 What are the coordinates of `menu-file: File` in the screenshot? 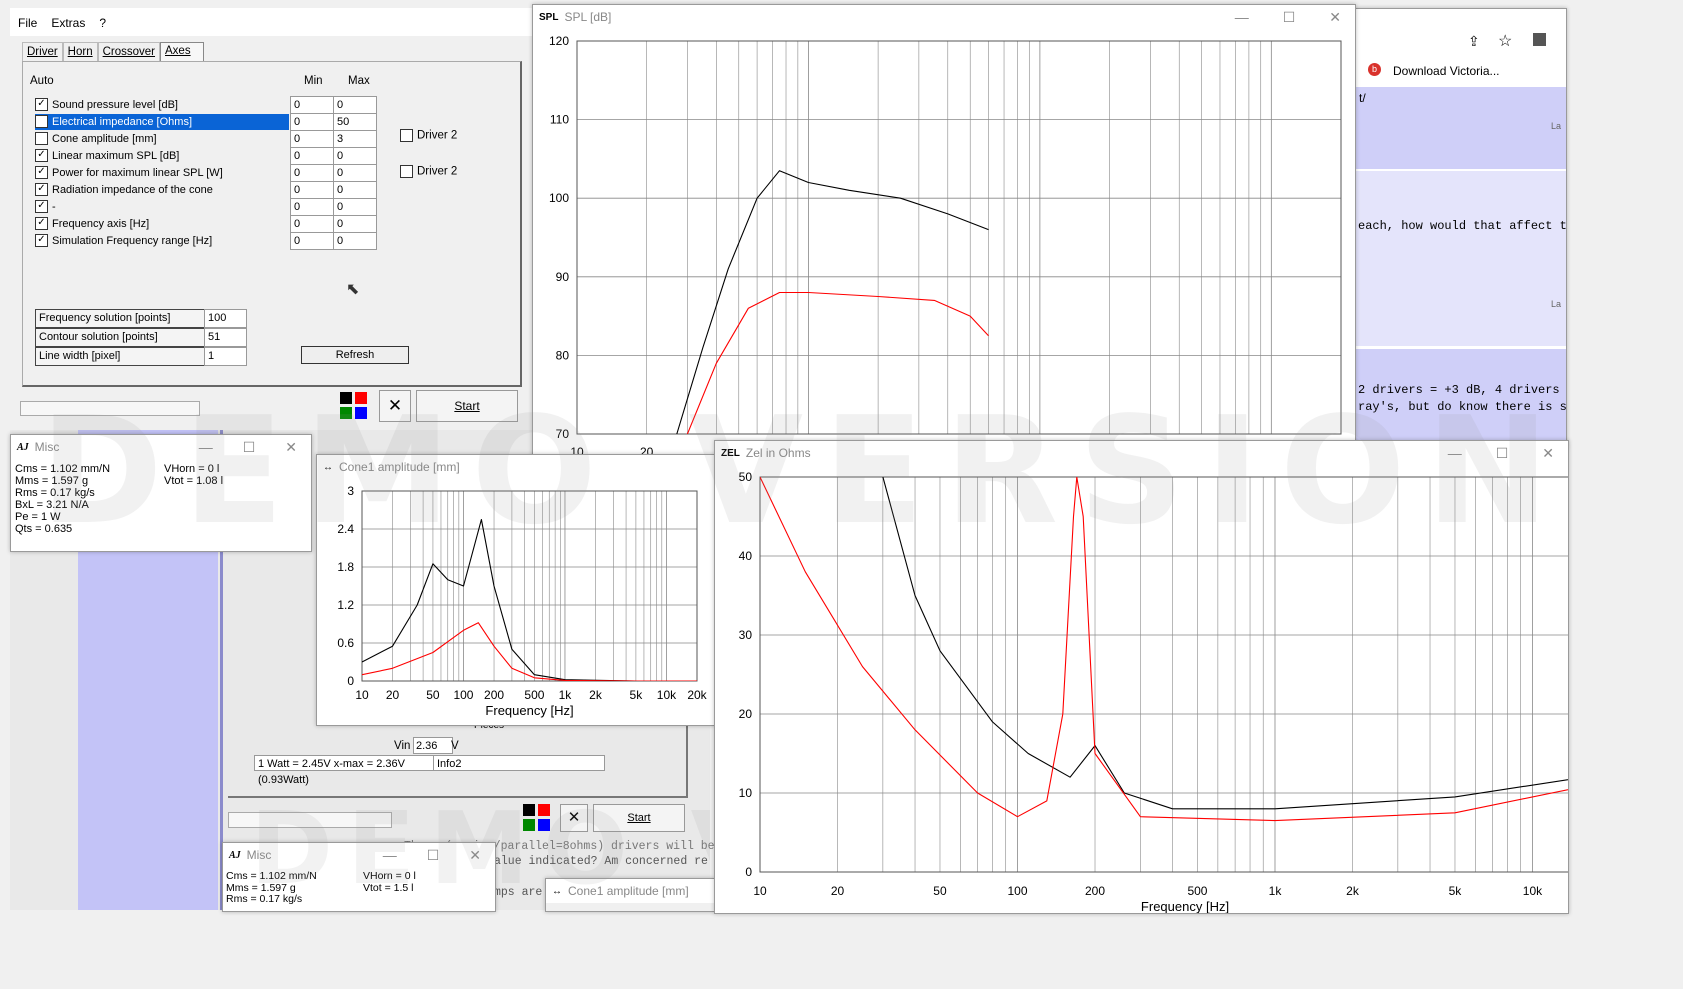 It's located at (28, 23).